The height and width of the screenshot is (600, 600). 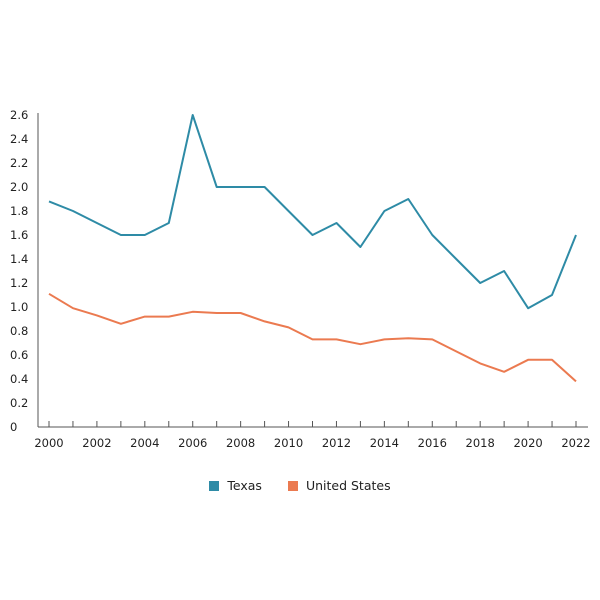 I want to click on legend-item-texas: Texas, so click(x=235, y=485).